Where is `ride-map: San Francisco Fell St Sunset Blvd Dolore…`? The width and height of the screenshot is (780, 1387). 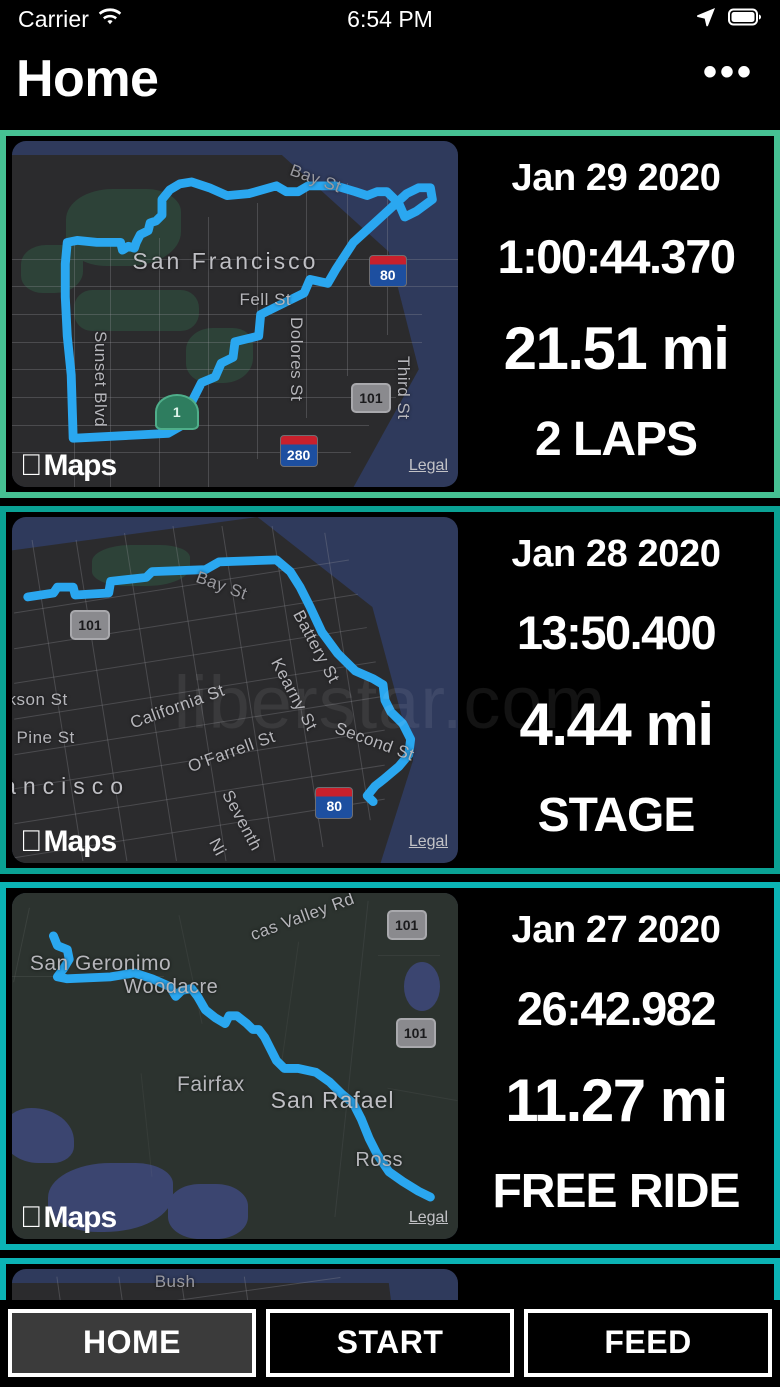
ride-map: San Francisco Fell St Sunset Blvd Dolore… is located at coordinates (232, 314).